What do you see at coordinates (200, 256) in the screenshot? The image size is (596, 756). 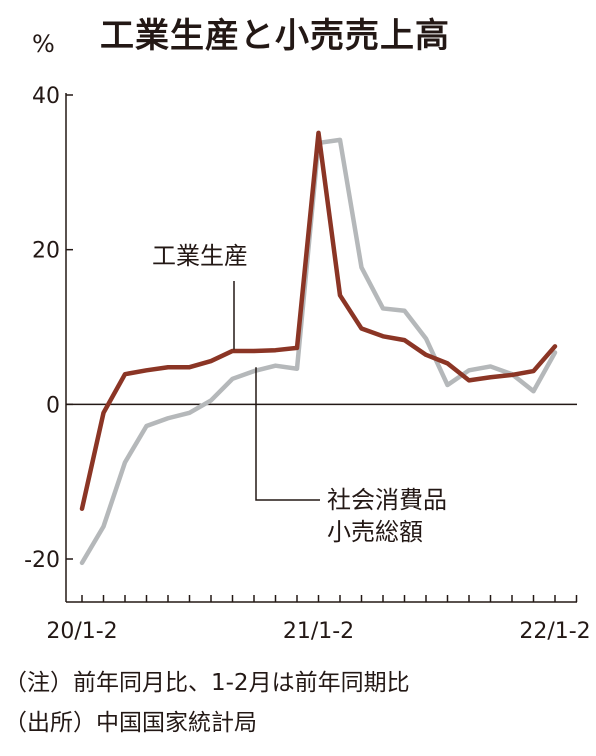 I see `annotation-label-industrial: 工業生産` at bounding box center [200, 256].